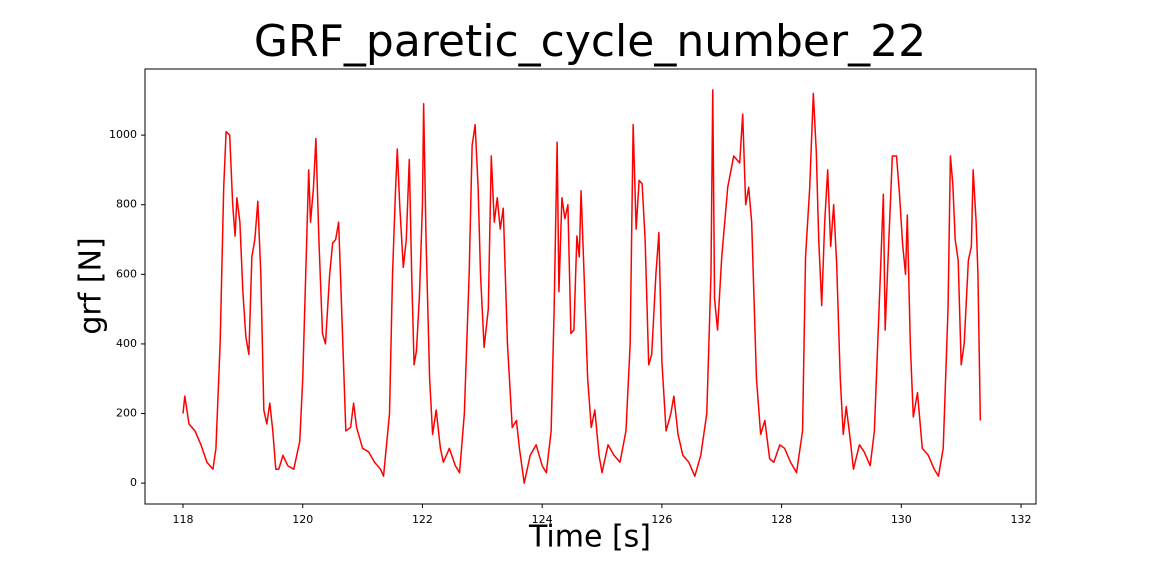  What do you see at coordinates (126, 273) in the screenshot?
I see `y-tick-label: 600` at bounding box center [126, 273].